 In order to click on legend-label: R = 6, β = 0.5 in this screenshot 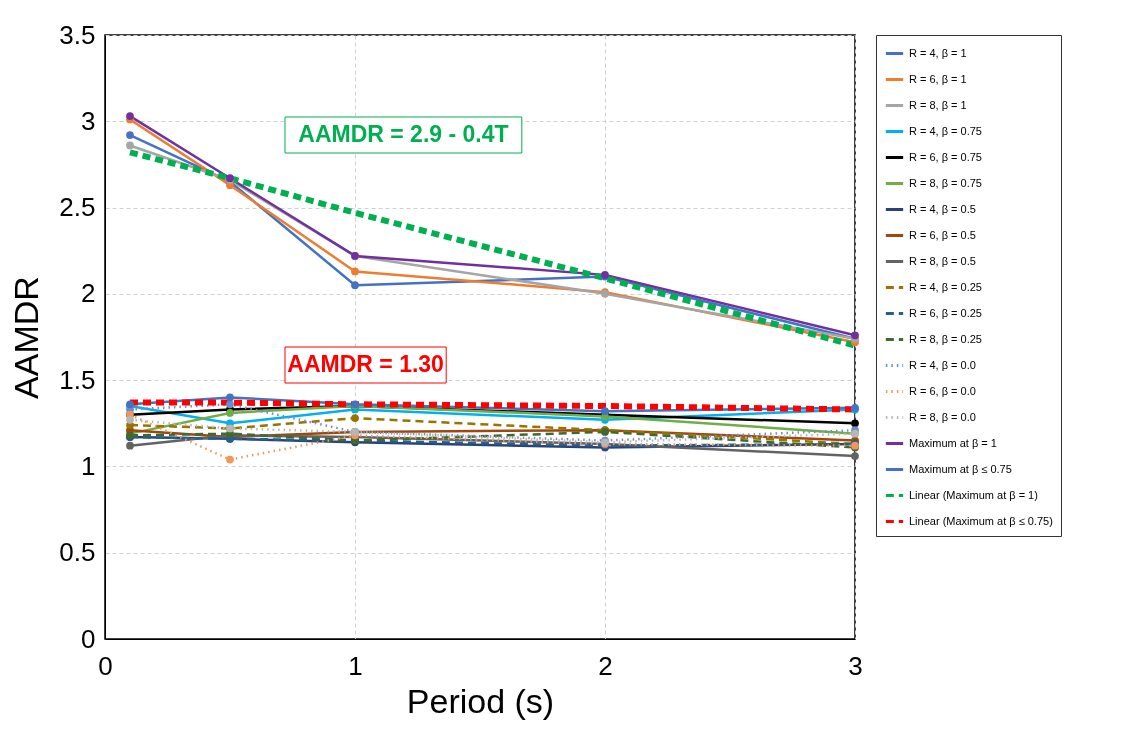, I will do `click(942, 234)`.